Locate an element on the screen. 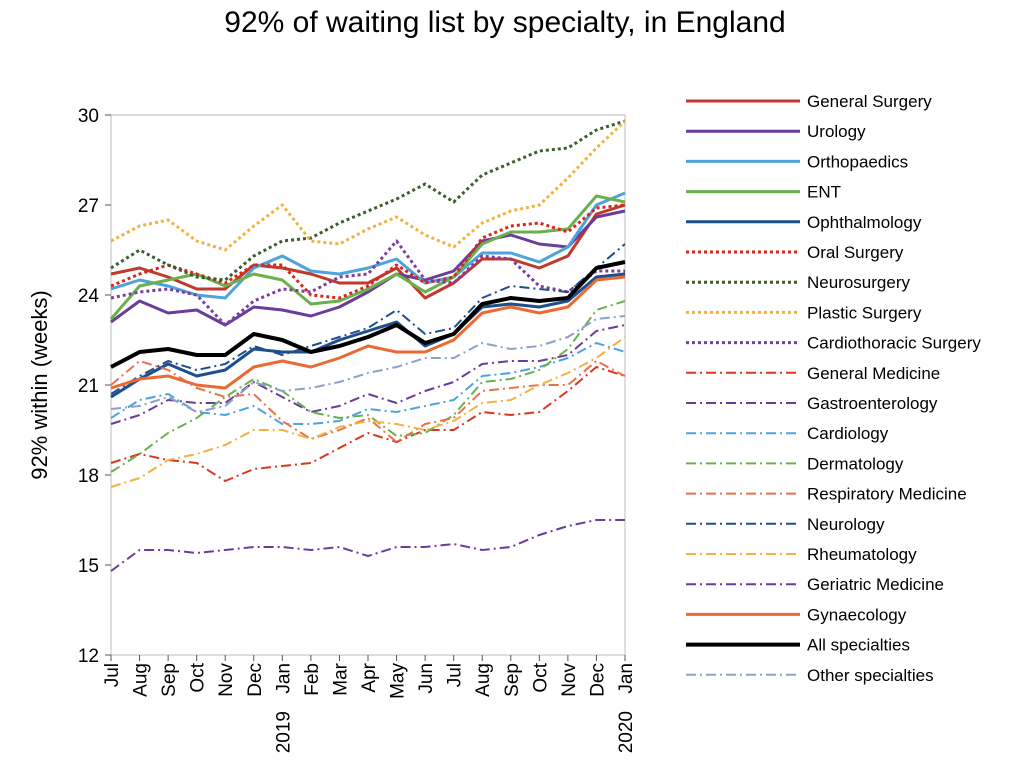 This screenshot has width=1024, height=778. series-line-geriatric-medicine is located at coordinates (367, 545).